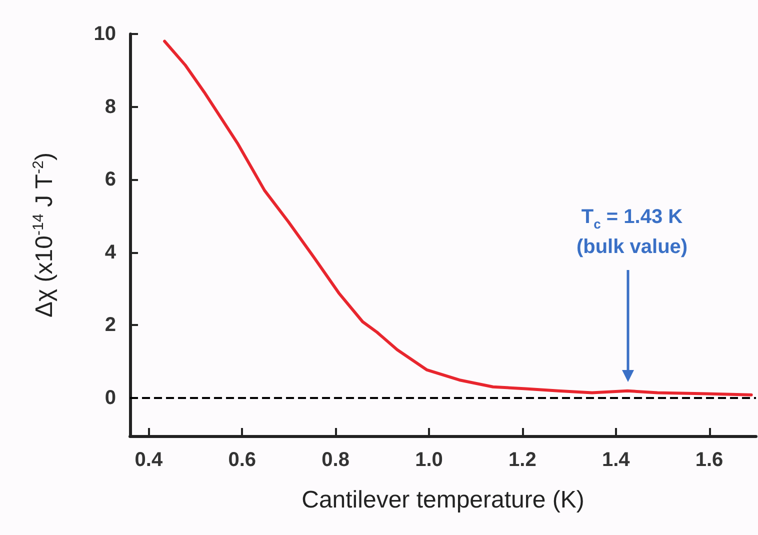  Describe the element at coordinates (110, 107) in the screenshot. I see `y-tick-label: 8` at that location.